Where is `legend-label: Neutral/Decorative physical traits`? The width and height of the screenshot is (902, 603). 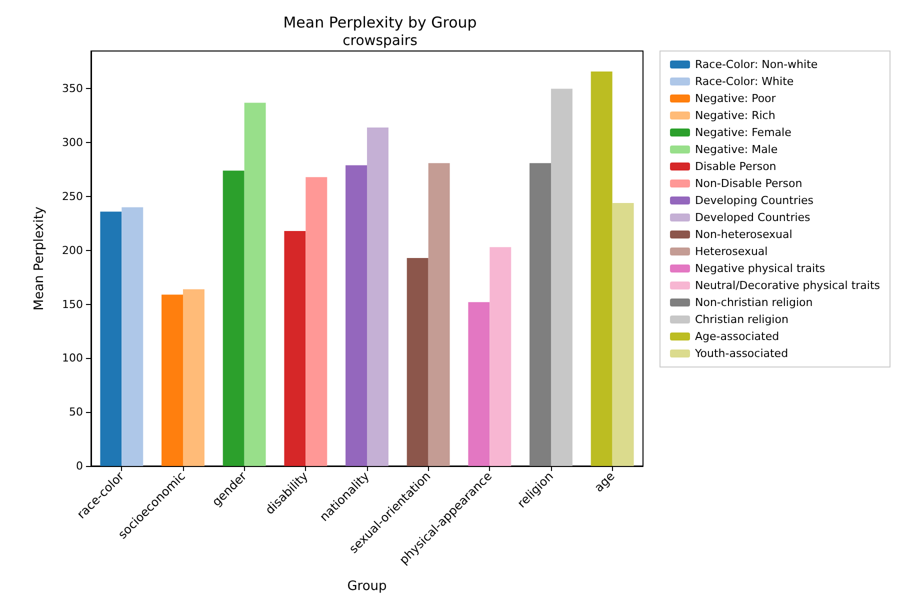
legend-label: Neutral/Decorative physical traits is located at coordinates (787, 285).